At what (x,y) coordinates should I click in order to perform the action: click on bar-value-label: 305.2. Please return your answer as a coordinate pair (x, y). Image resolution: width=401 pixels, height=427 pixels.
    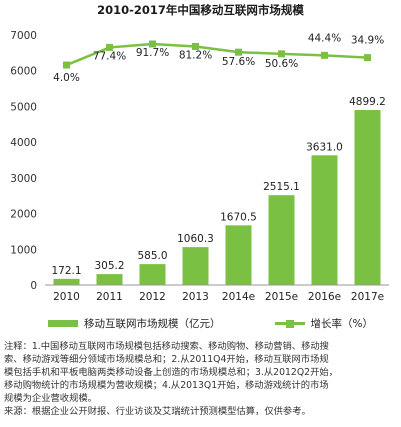
    Looking at the image, I should click on (109, 266).